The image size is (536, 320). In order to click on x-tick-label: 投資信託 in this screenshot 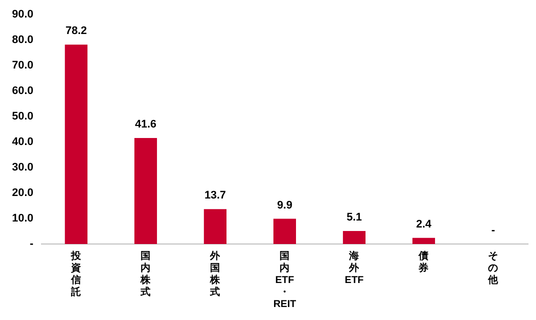, I will do `click(76, 274)`.